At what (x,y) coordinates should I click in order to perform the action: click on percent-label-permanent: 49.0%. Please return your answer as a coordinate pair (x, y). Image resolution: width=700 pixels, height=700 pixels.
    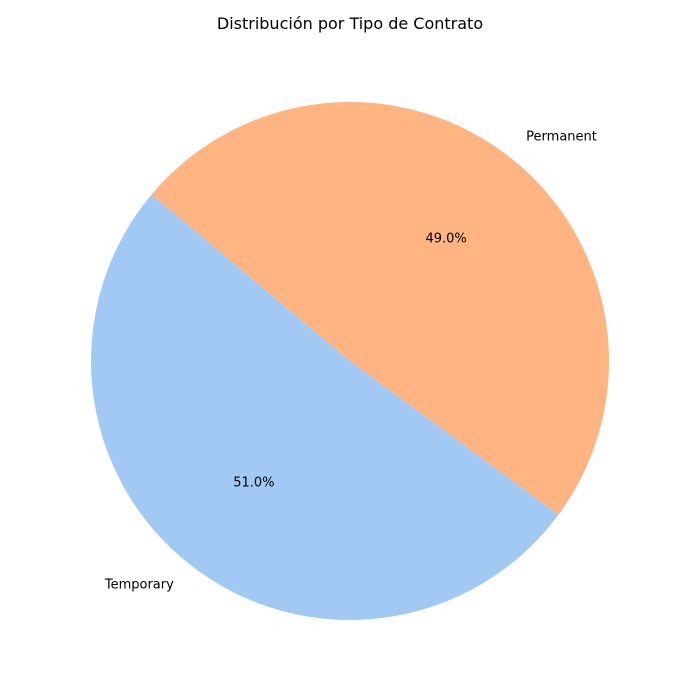
    Looking at the image, I should click on (445, 238).